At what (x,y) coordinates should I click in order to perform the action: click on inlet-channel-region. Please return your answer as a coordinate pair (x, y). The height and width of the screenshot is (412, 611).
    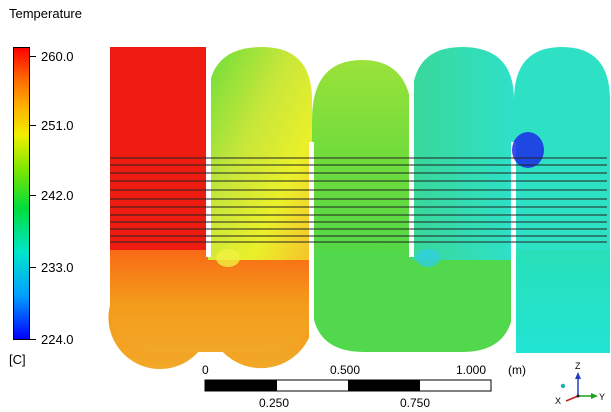
    Looking at the image, I should click on (159, 152).